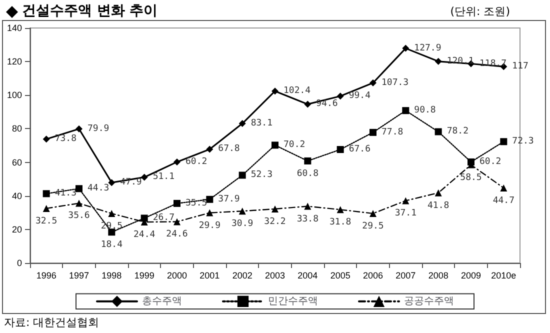  What do you see at coordinates (293, 301) in the screenshot?
I see `legend-label: 민간수주액` at bounding box center [293, 301].